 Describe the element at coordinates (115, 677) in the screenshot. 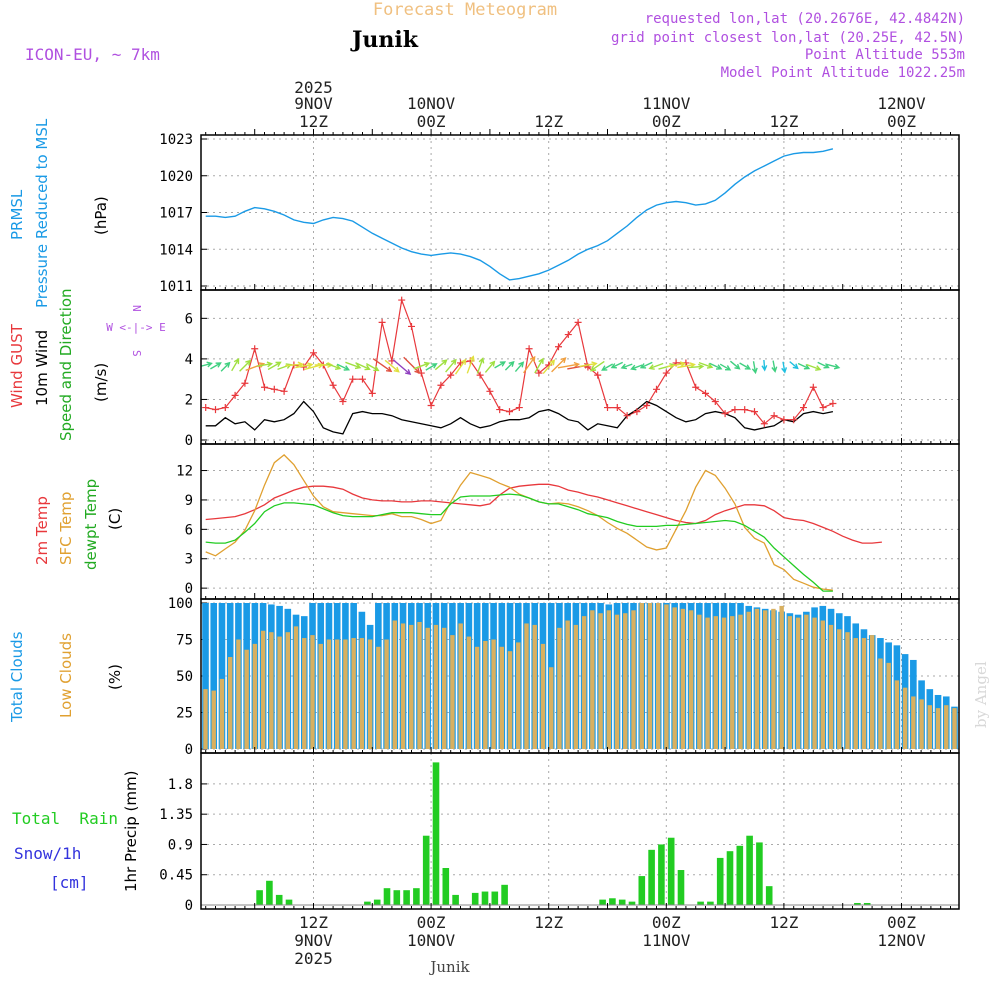

I see `label-percent: (%)` at that location.